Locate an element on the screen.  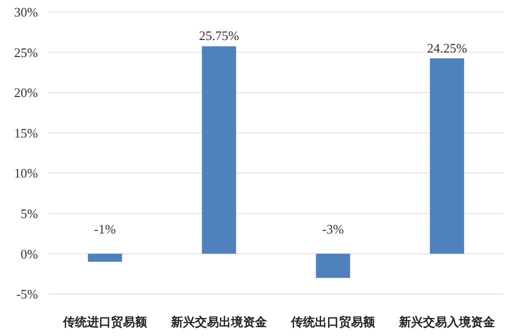
y-tick-label: 25% is located at coordinates (26, 52).